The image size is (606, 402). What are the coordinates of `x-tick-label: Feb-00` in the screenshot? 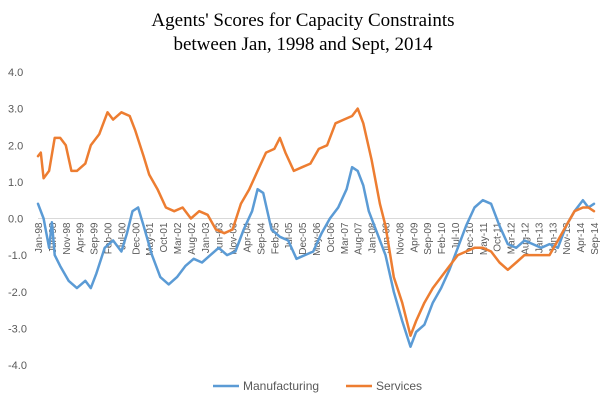 It's located at (109, 238).